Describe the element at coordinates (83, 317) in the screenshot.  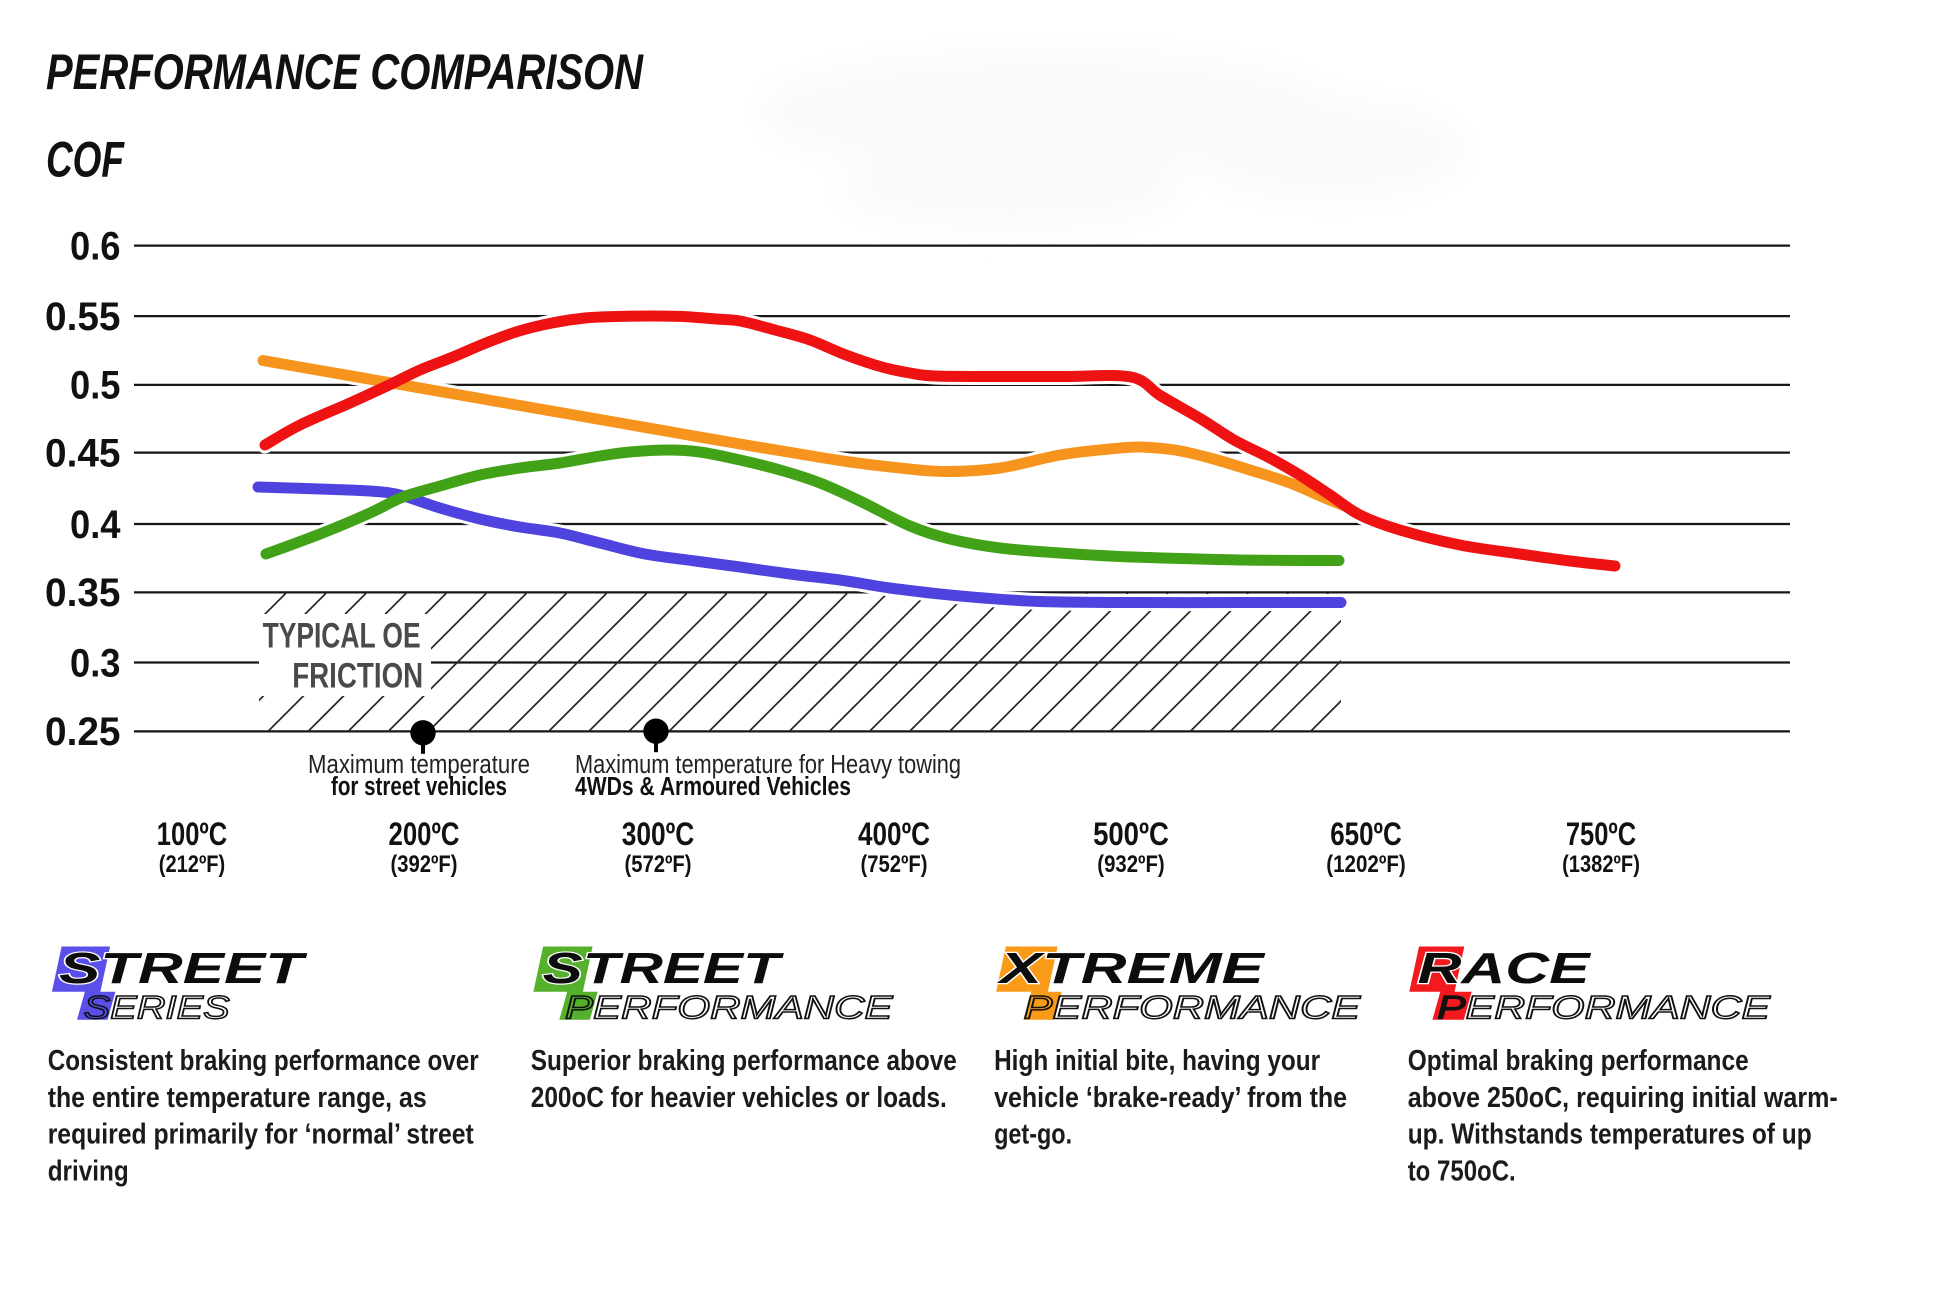
I see `svg-text: 0.55` at that location.